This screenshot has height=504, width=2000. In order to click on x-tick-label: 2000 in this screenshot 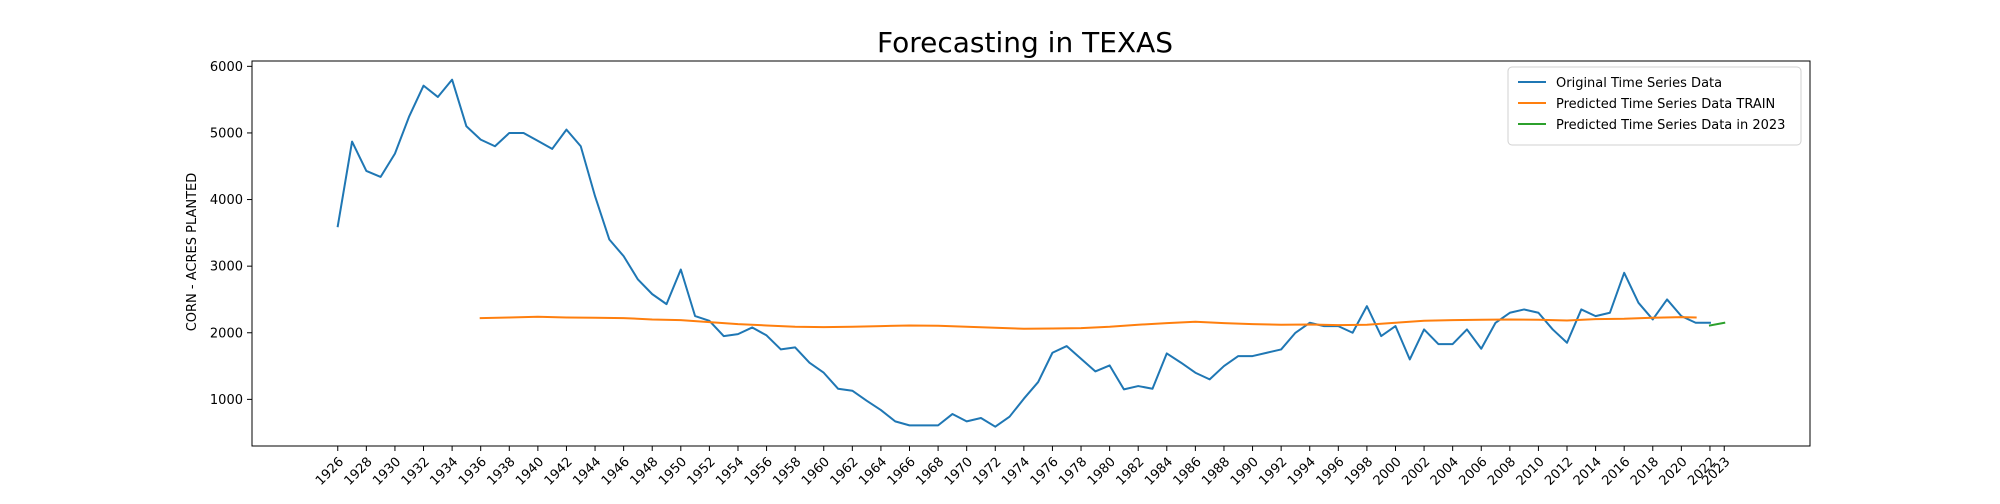, I will do `click(1388, 472)`.